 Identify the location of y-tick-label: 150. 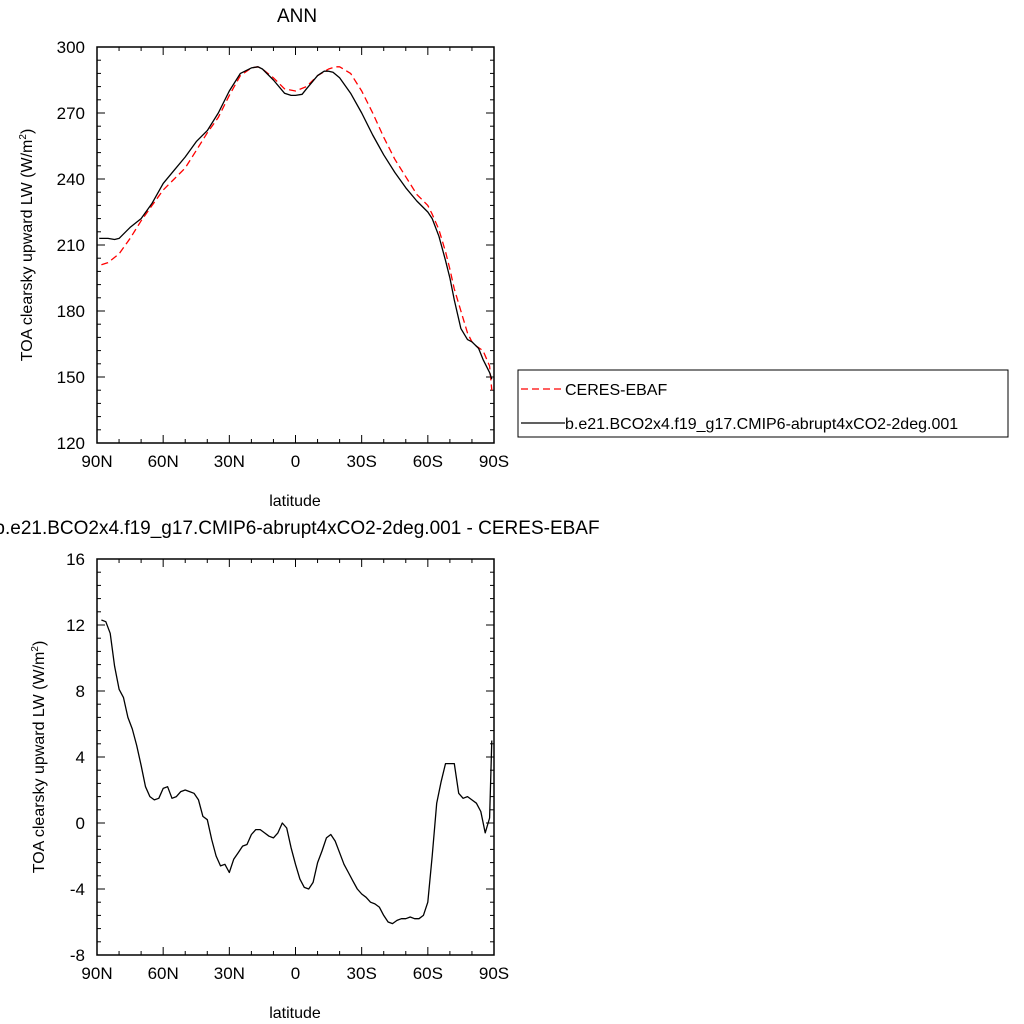
(71, 377).